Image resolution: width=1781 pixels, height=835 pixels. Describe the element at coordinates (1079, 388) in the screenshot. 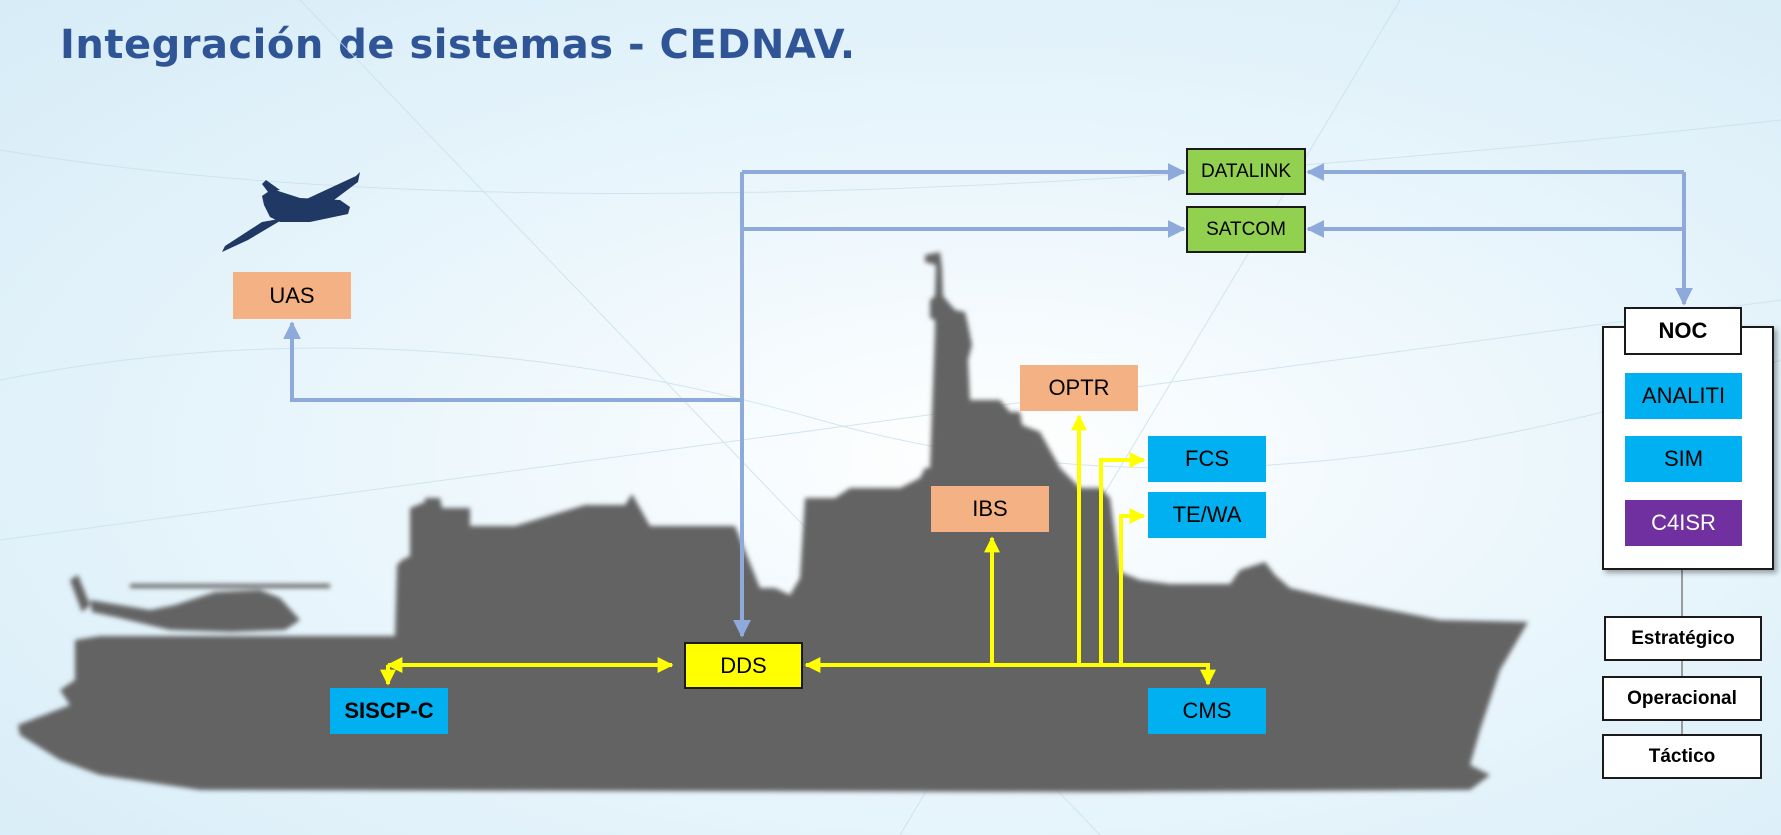

I see `optr-node: OPTR` at that location.